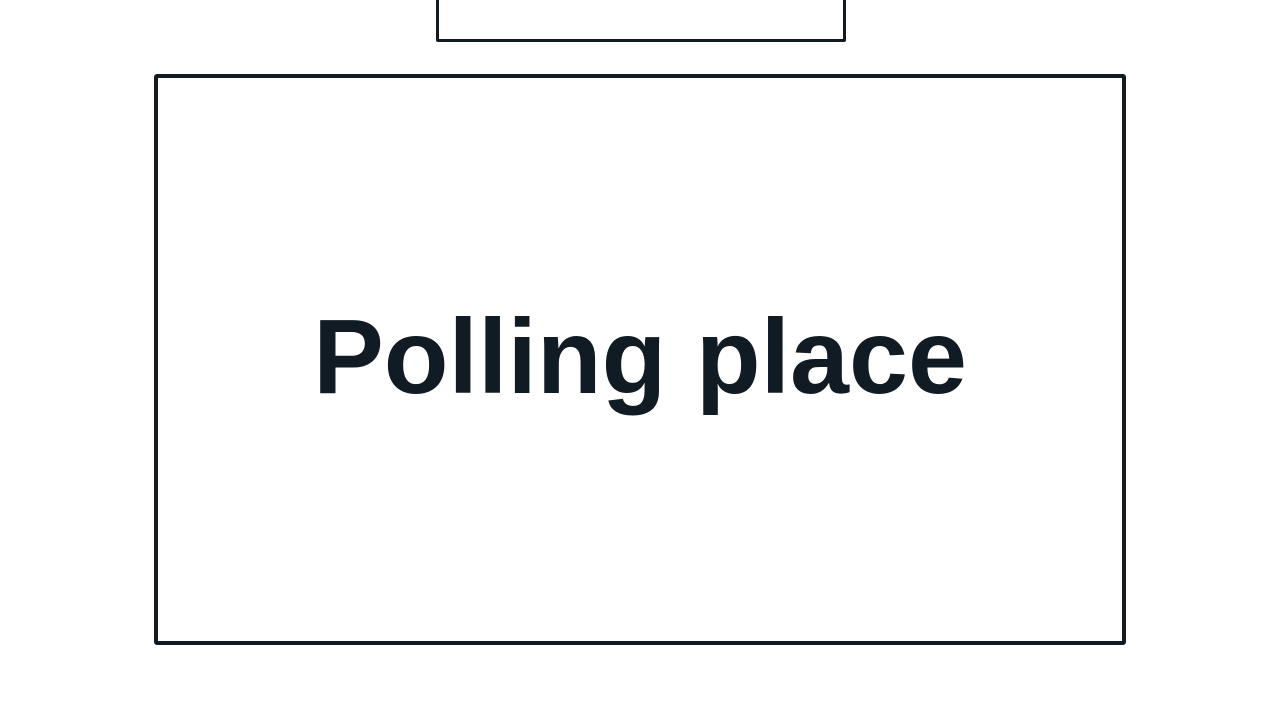 The height and width of the screenshot is (720, 1280). Describe the element at coordinates (641, 21) in the screenshot. I see `top-sign-frame` at that location.